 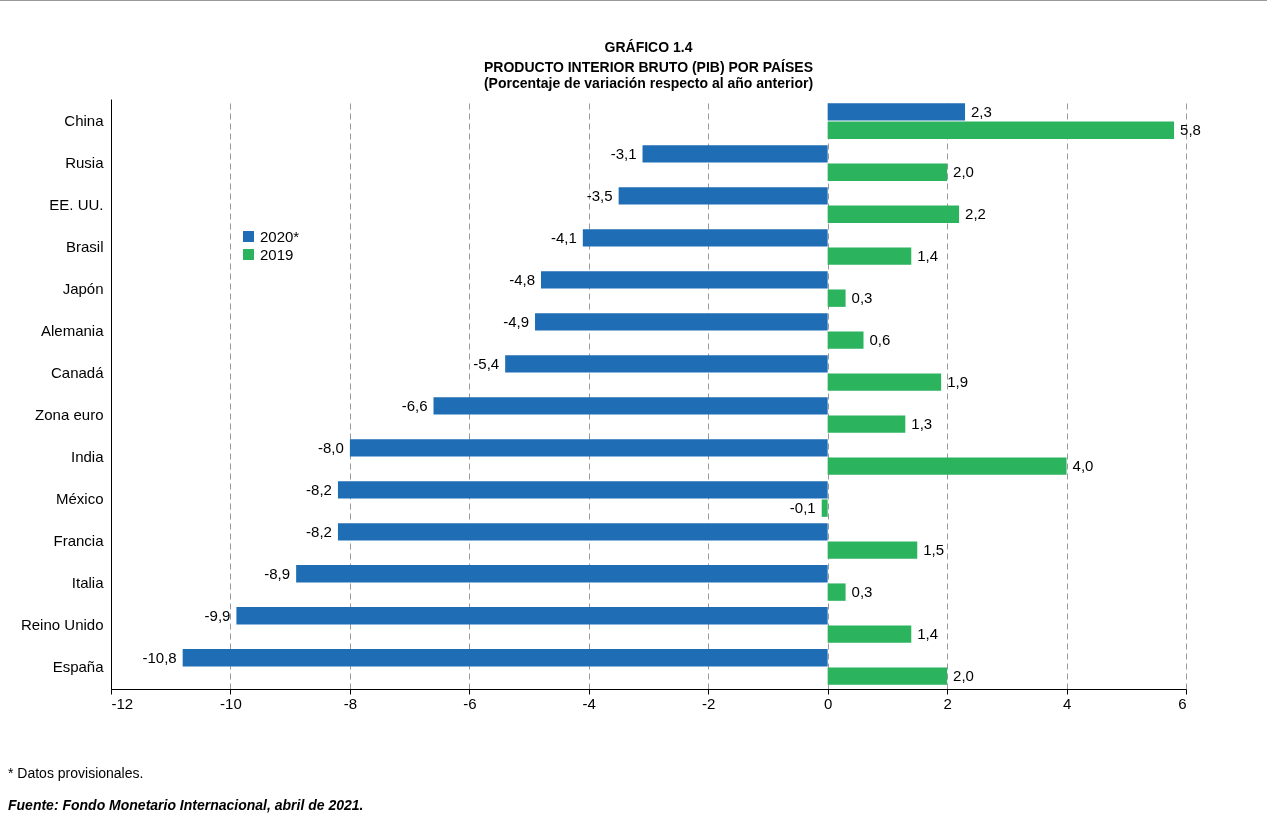 I want to click on y-tick-label: China, so click(x=84, y=121).